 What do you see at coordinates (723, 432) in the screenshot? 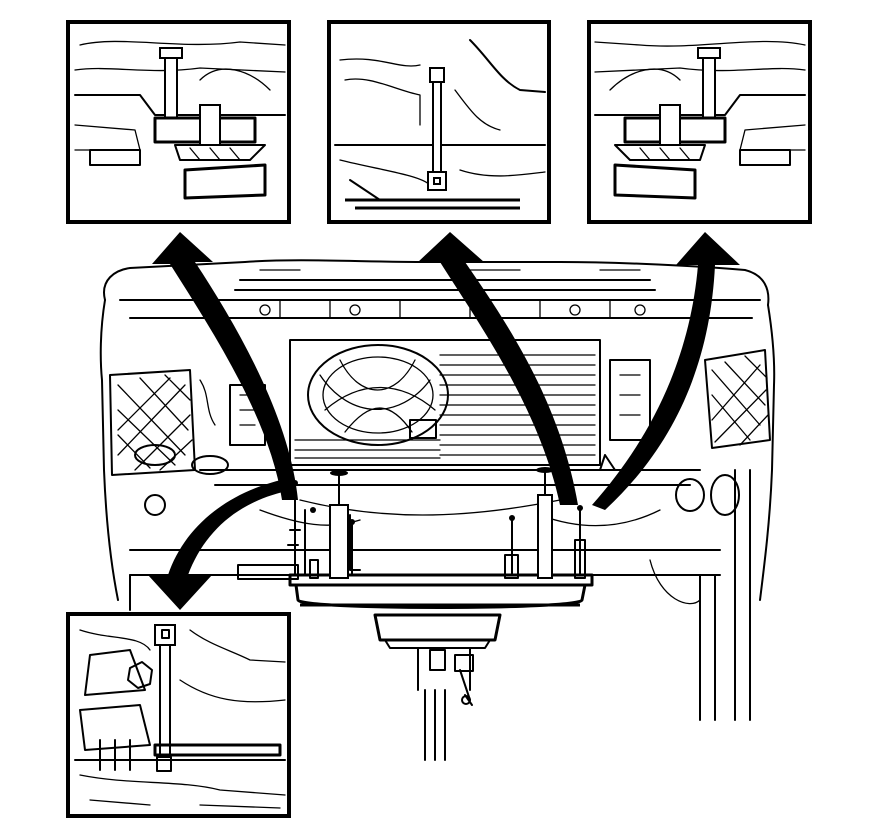
I see `right-fog-lamp` at bounding box center [723, 432].